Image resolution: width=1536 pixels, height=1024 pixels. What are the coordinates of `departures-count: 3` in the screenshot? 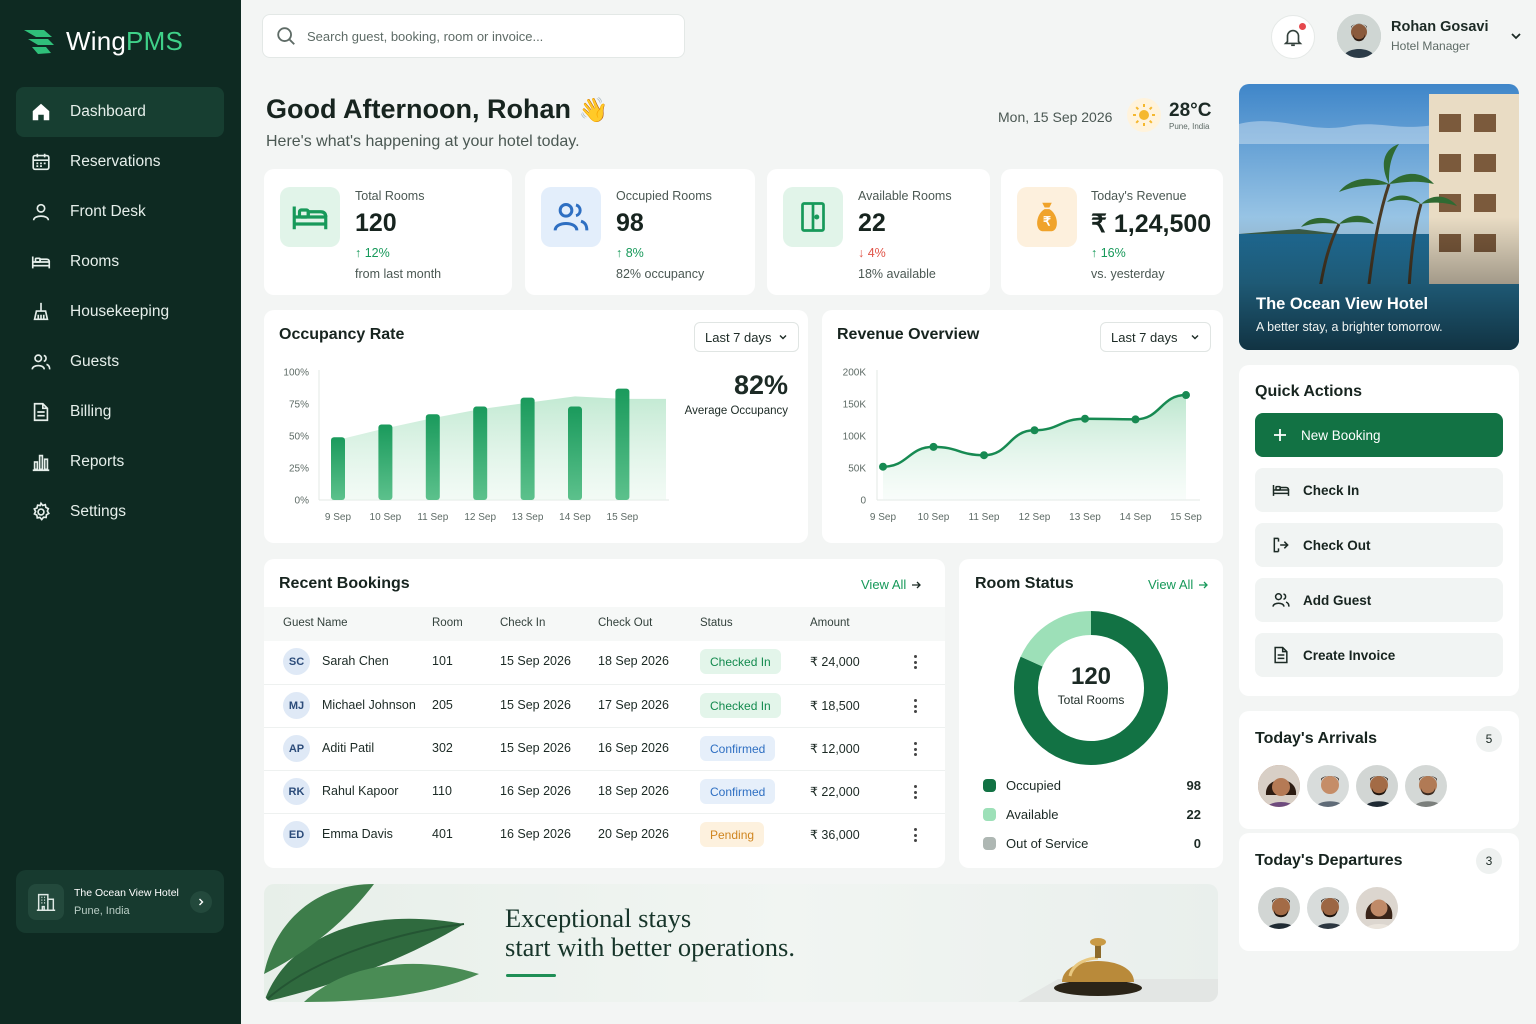 It's located at (1489, 861).